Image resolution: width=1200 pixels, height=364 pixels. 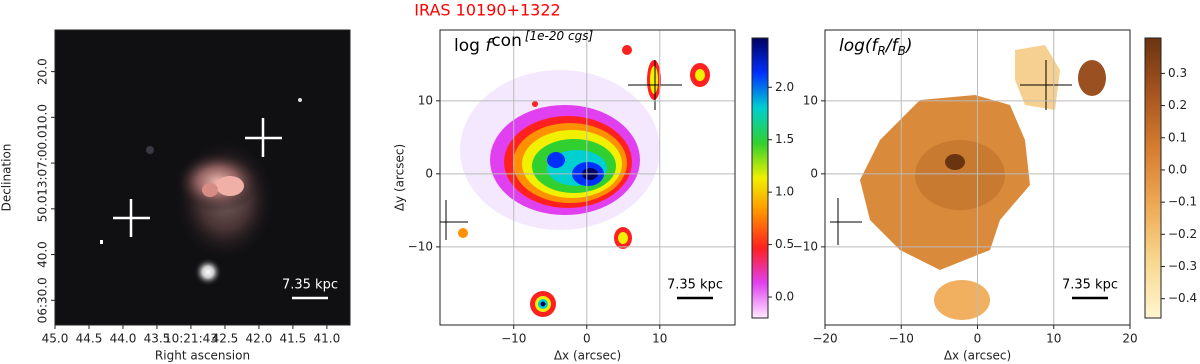 I want to click on x-tick-label: 41.0, so click(x=327, y=339).